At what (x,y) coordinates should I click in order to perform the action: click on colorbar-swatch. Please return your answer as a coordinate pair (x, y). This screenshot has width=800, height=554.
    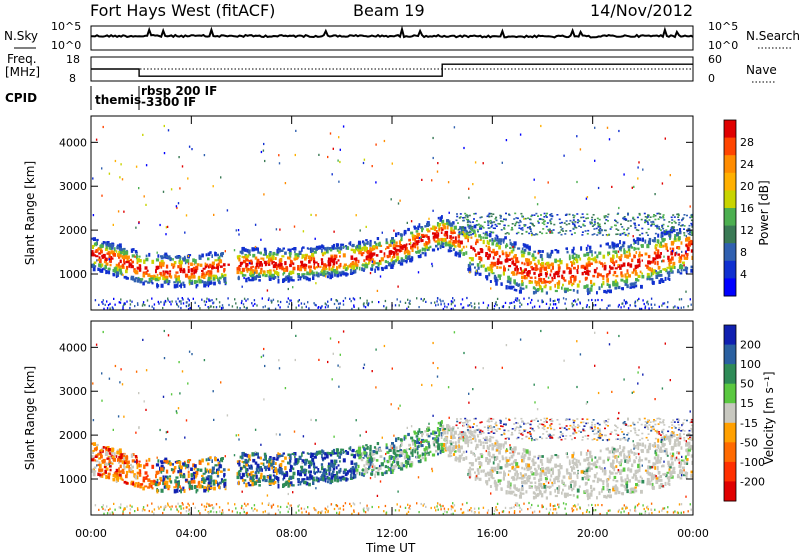
    Looking at the image, I should click on (730, 234).